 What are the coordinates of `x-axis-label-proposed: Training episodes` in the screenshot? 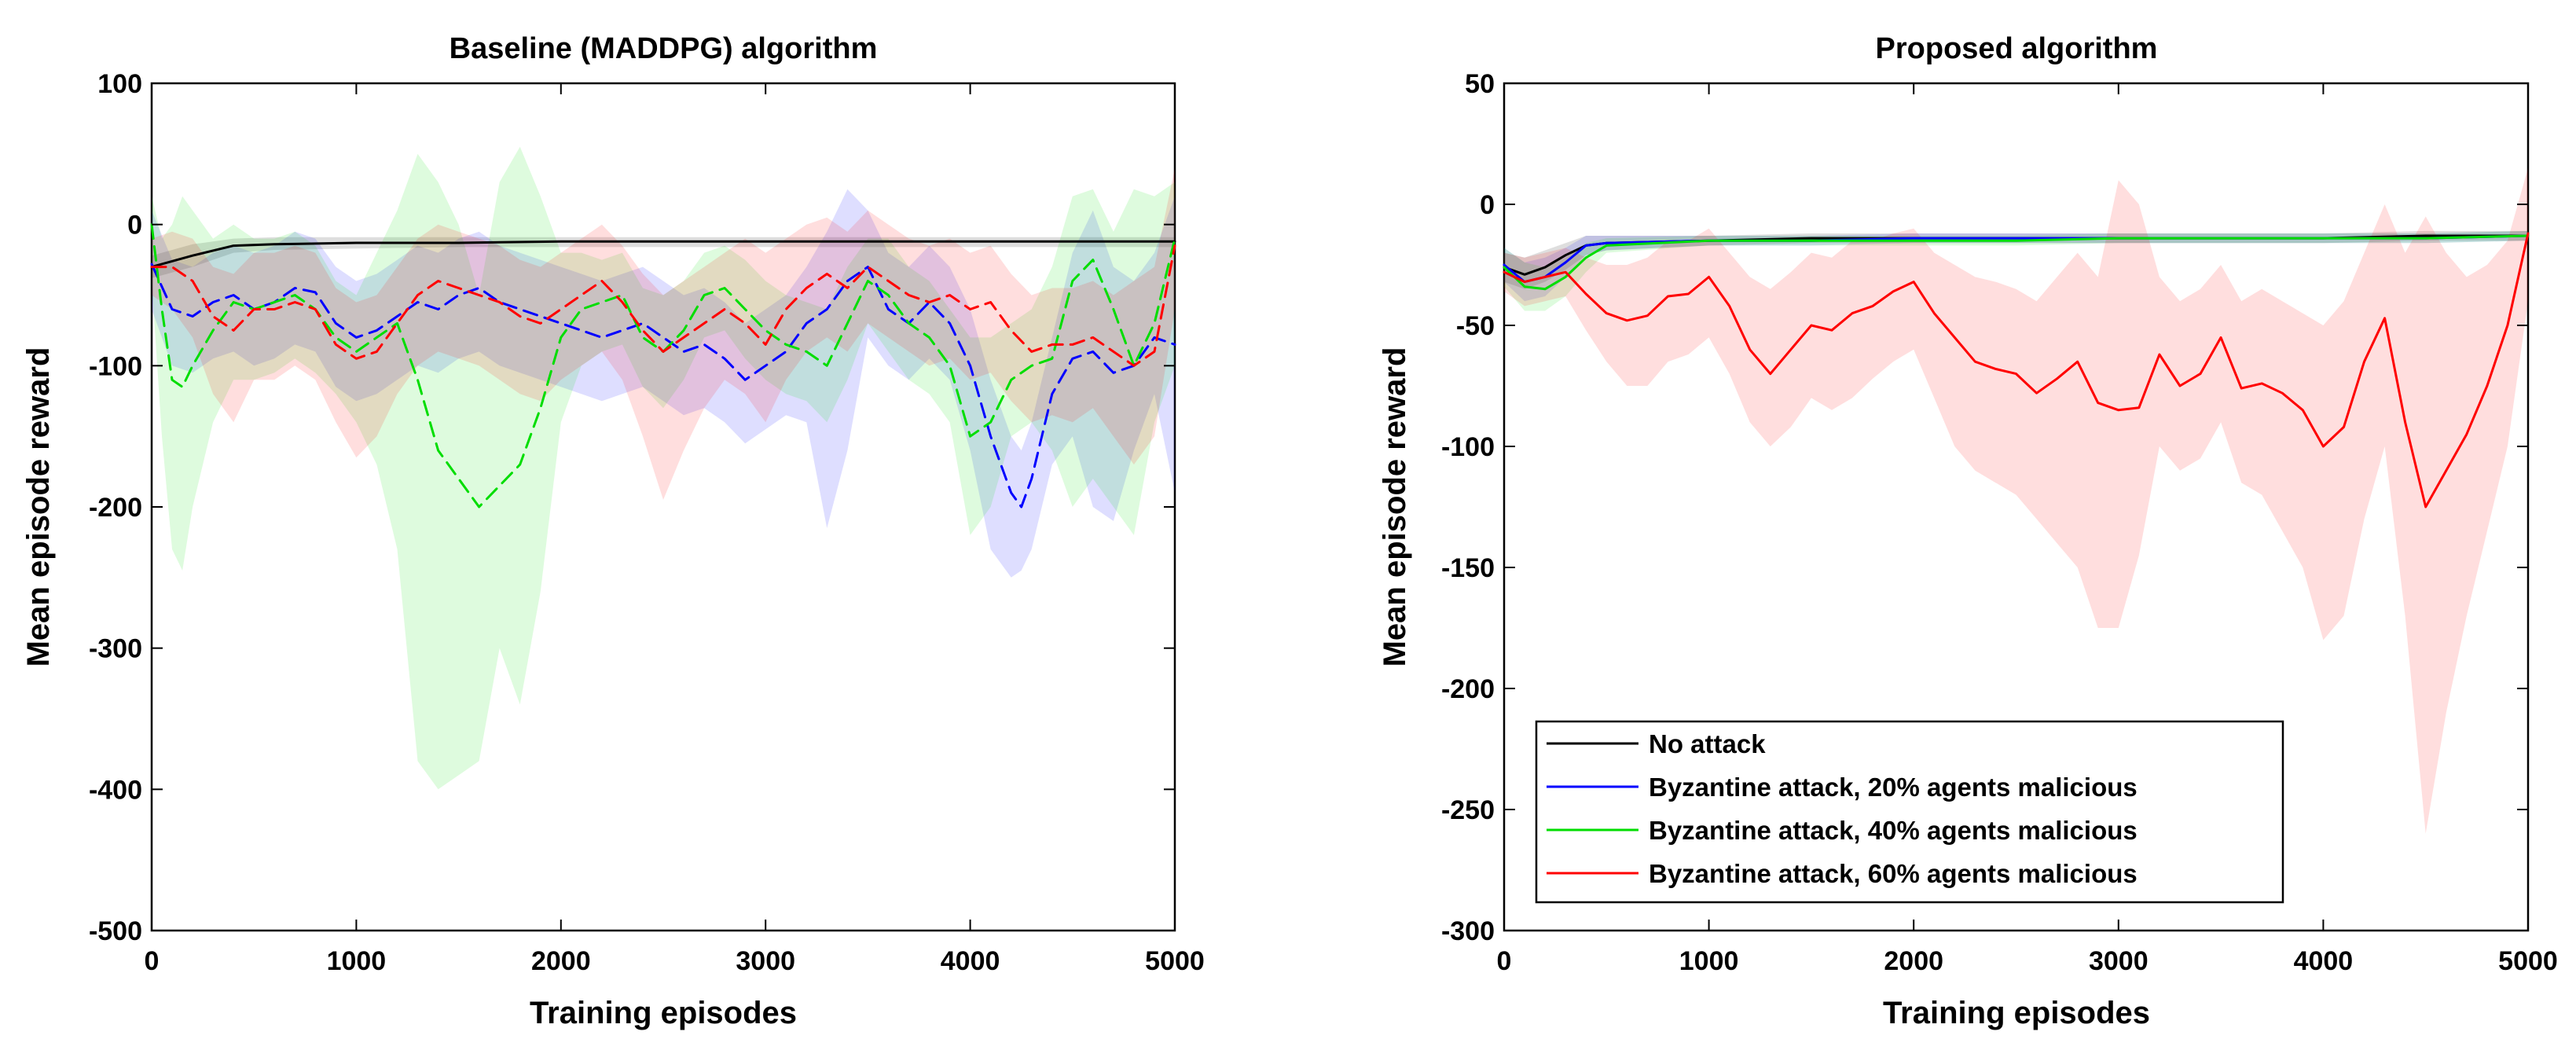 It's located at (2016, 1013).